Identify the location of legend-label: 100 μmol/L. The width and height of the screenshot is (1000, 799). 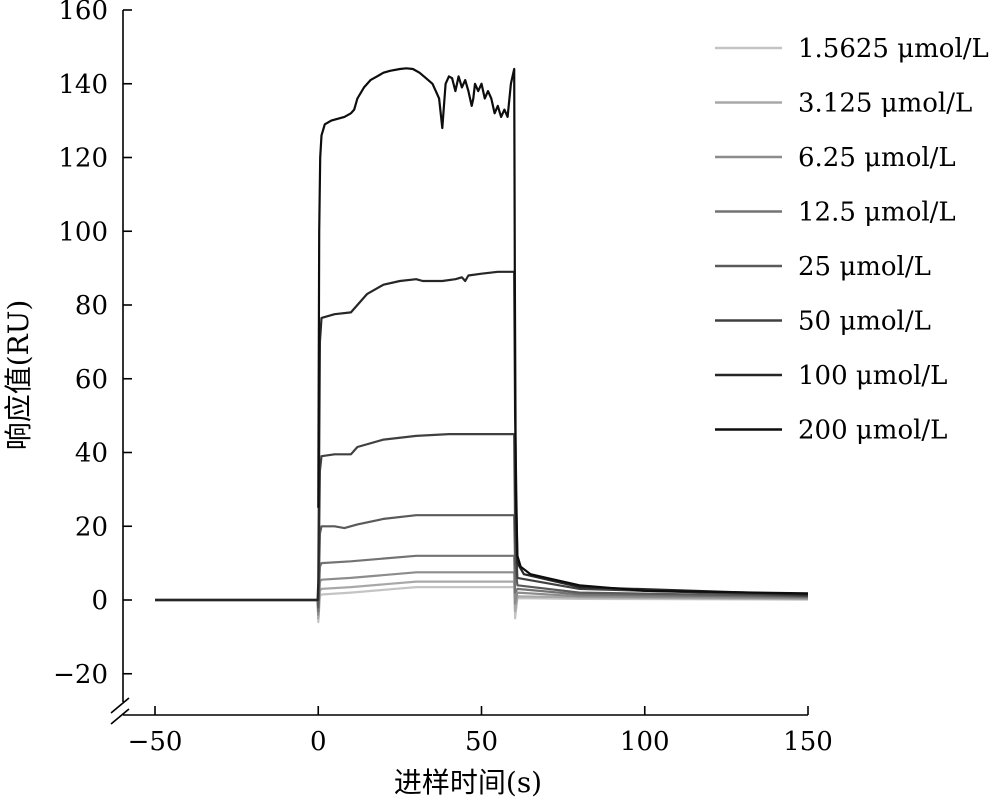
(872, 376).